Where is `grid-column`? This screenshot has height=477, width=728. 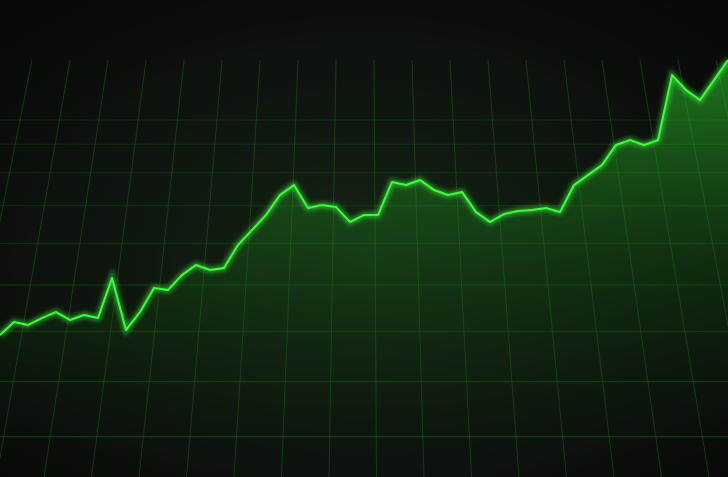 grid-column is located at coordinates (16, 141).